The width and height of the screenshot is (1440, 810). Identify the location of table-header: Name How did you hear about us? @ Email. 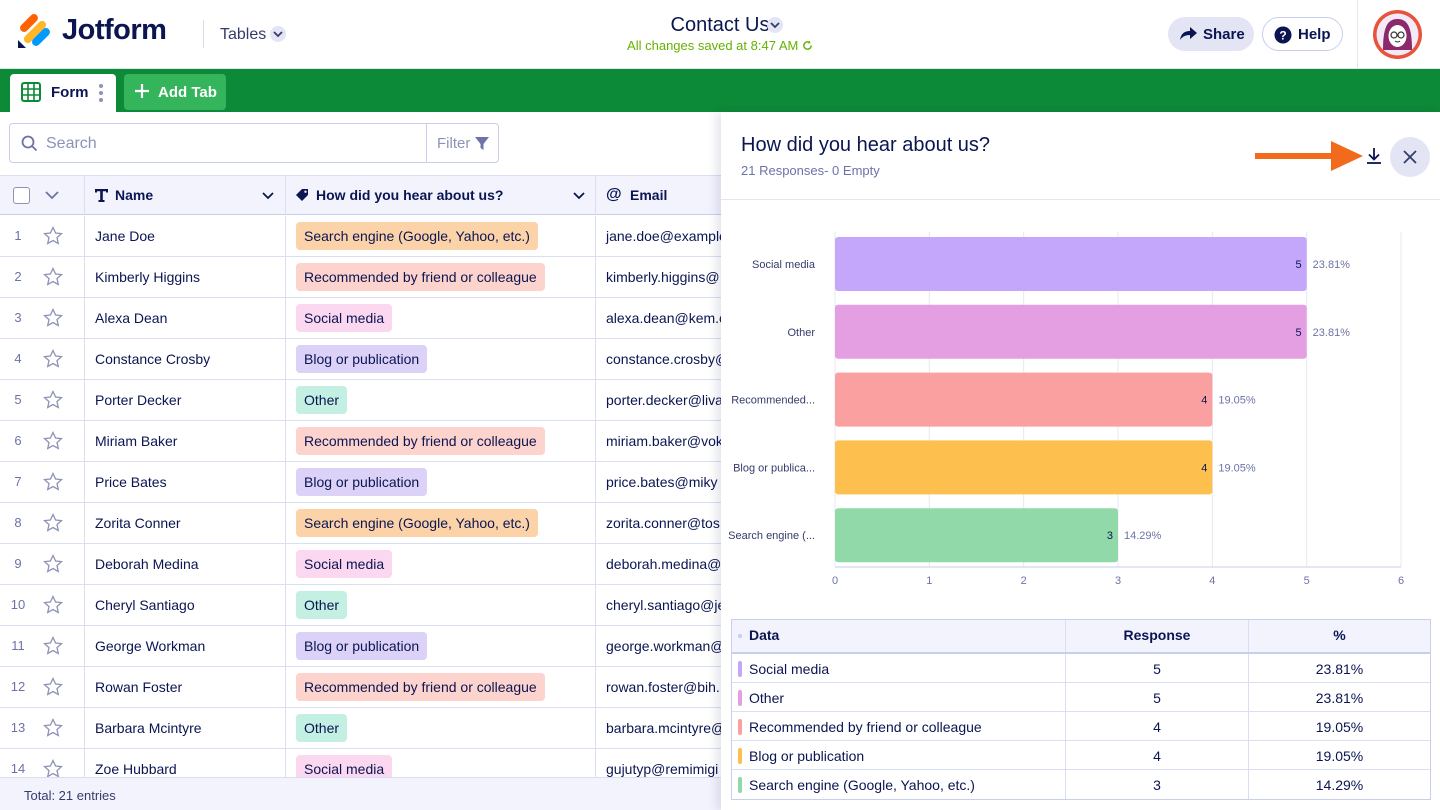
(361, 195).